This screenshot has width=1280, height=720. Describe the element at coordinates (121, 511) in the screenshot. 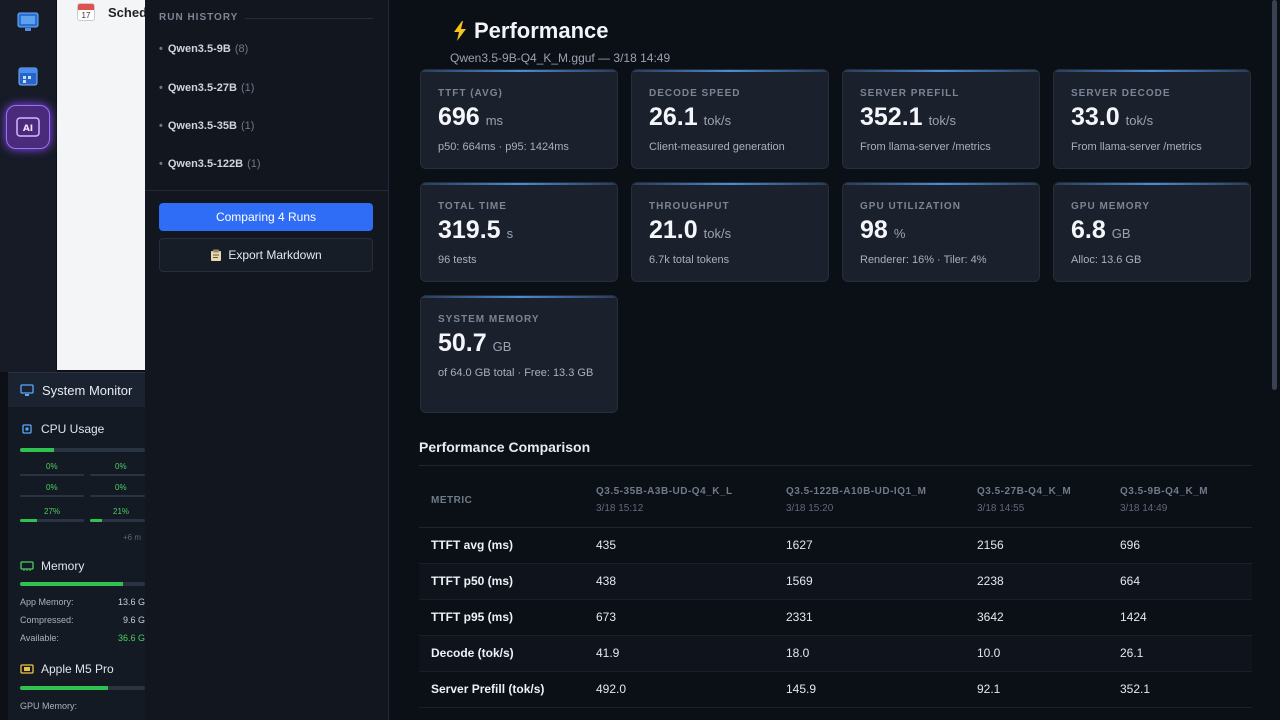

I see `cpu-core-pct: 21%` at that location.